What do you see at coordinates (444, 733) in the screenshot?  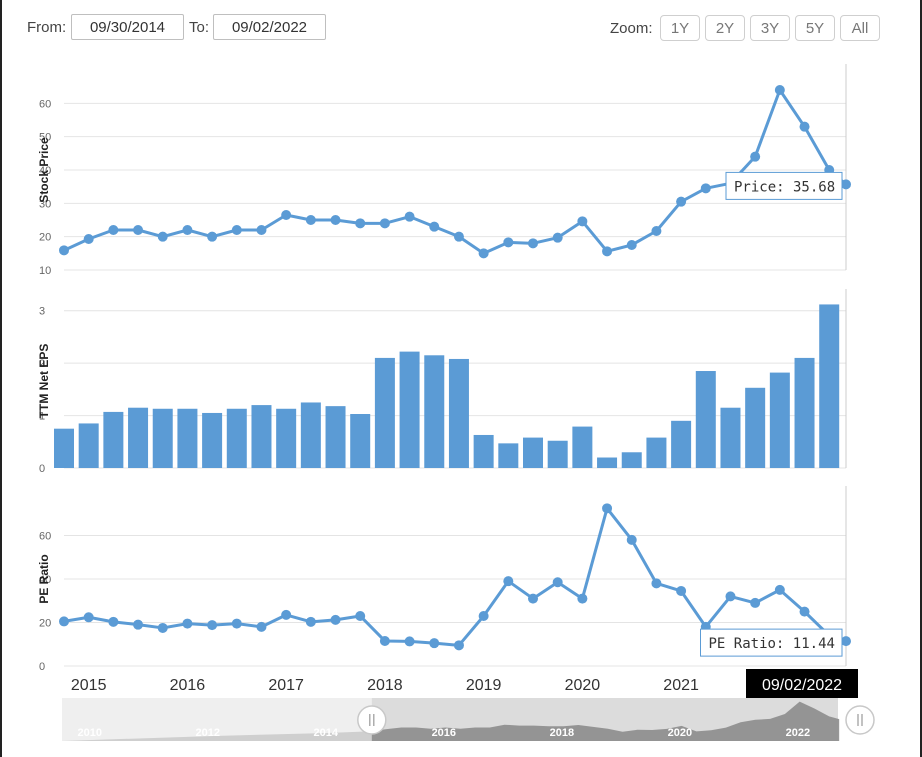 I see `navigator-tick-label: 2016` at bounding box center [444, 733].